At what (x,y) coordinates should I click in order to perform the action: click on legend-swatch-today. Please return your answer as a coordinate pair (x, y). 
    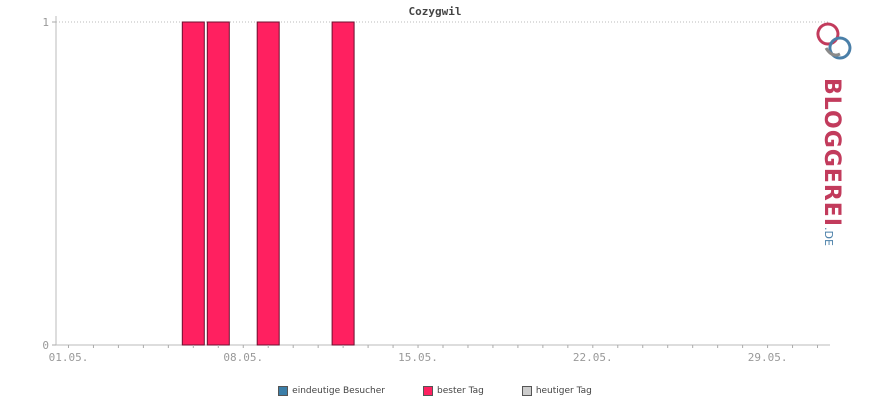
    Looking at the image, I should click on (526, 391).